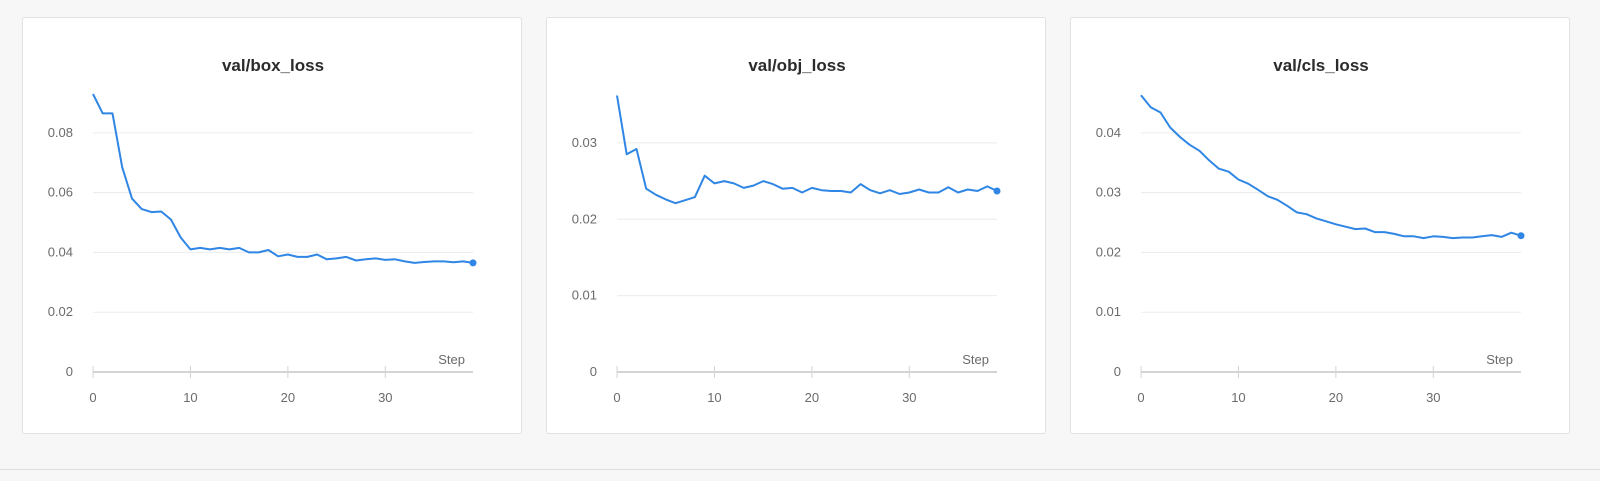  Describe the element at coordinates (800, 469) in the screenshot. I see `bottom-divider` at that location.